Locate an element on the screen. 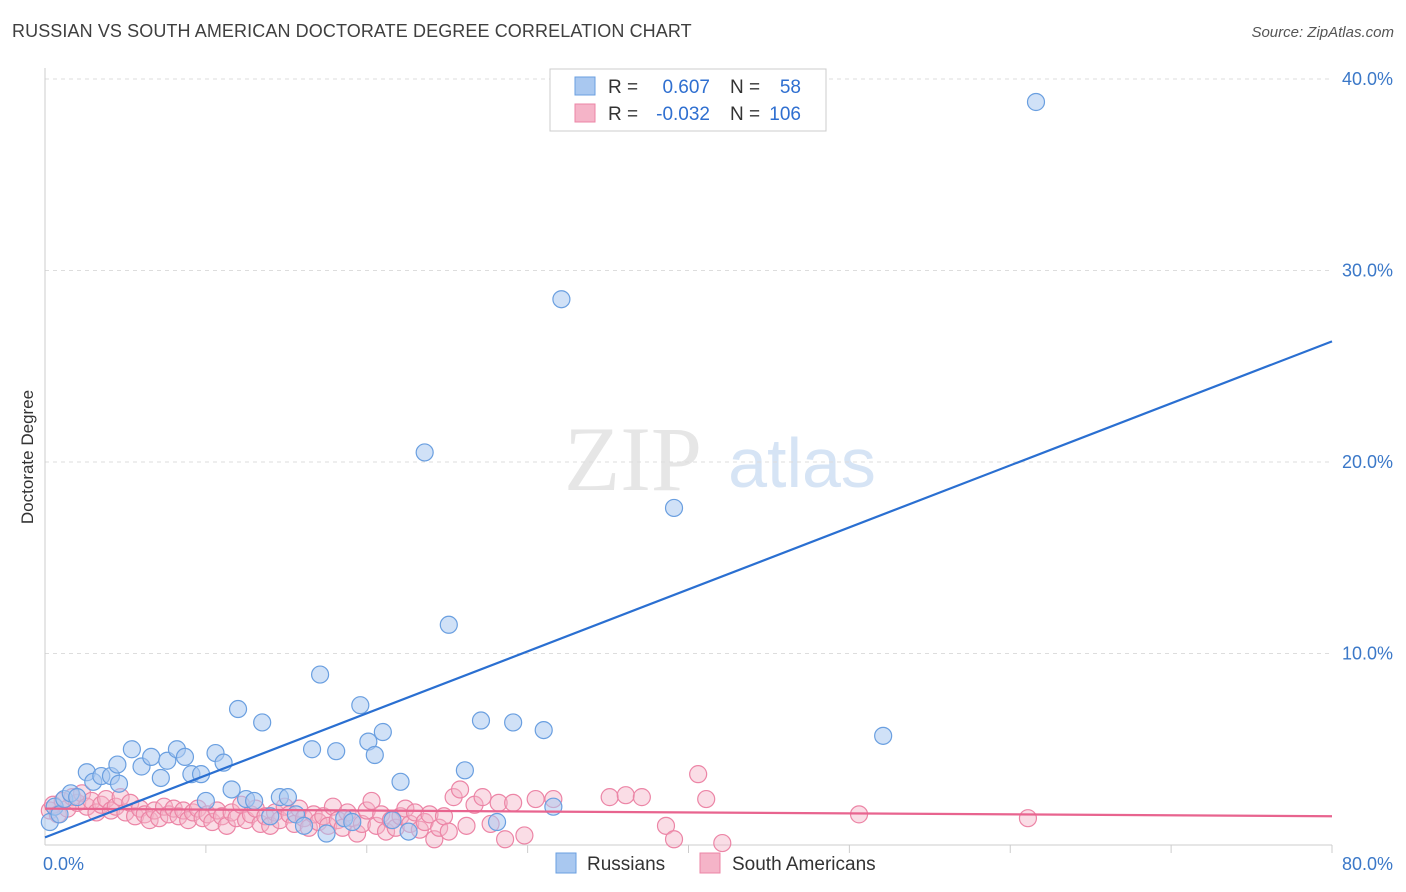 The height and width of the screenshot is (892, 1406). south-americans-trend-line is located at coordinates (688, 812).